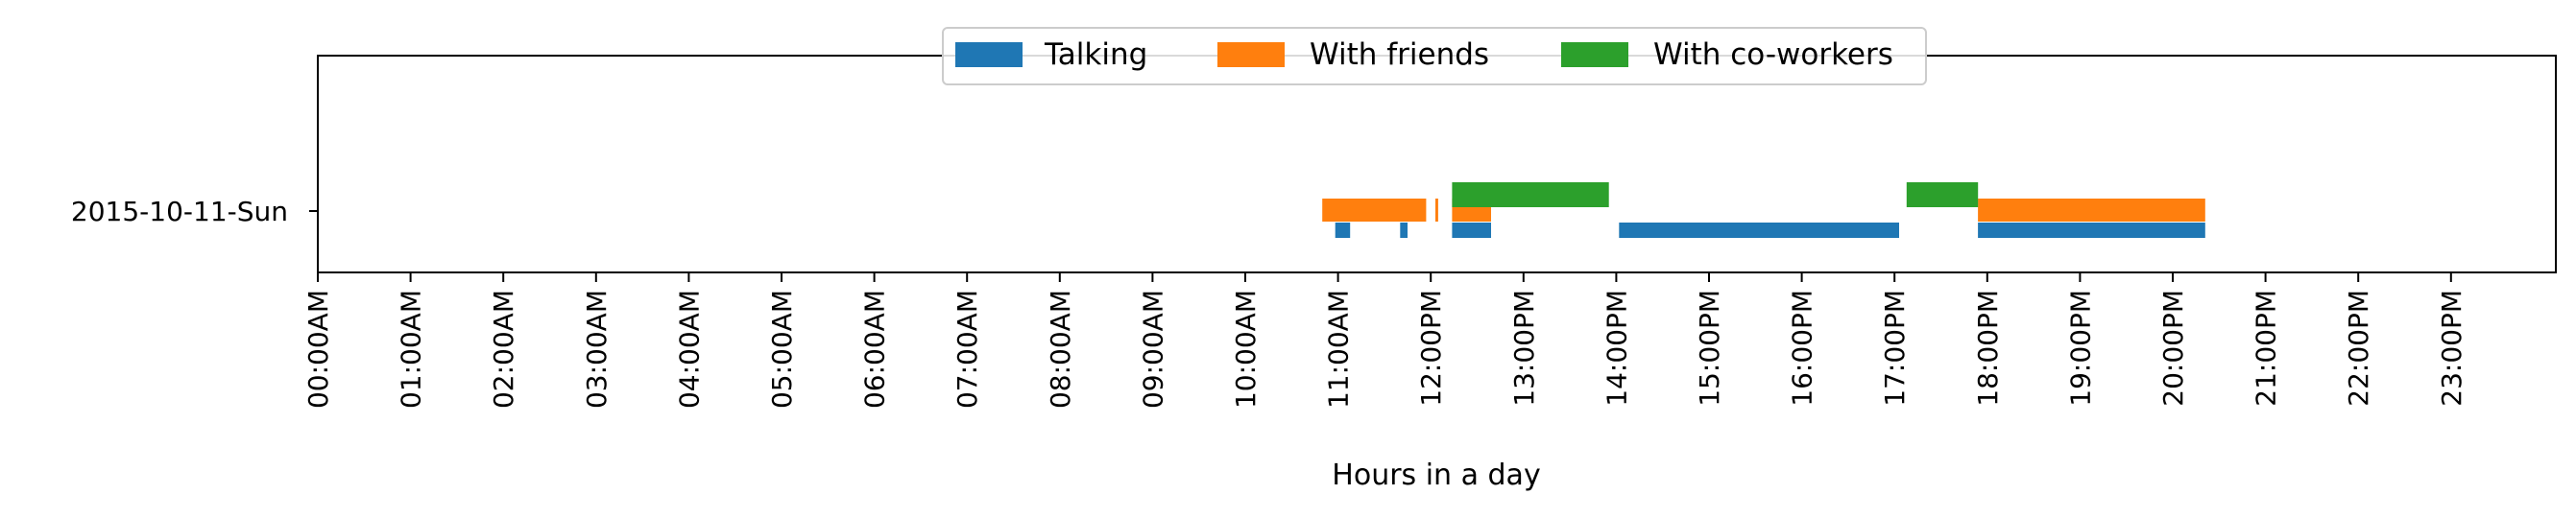  What do you see at coordinates (1246, 349) in the screenshot?
I see `x-tick-label: 10:00AM` at bounding box center [1246, 349].